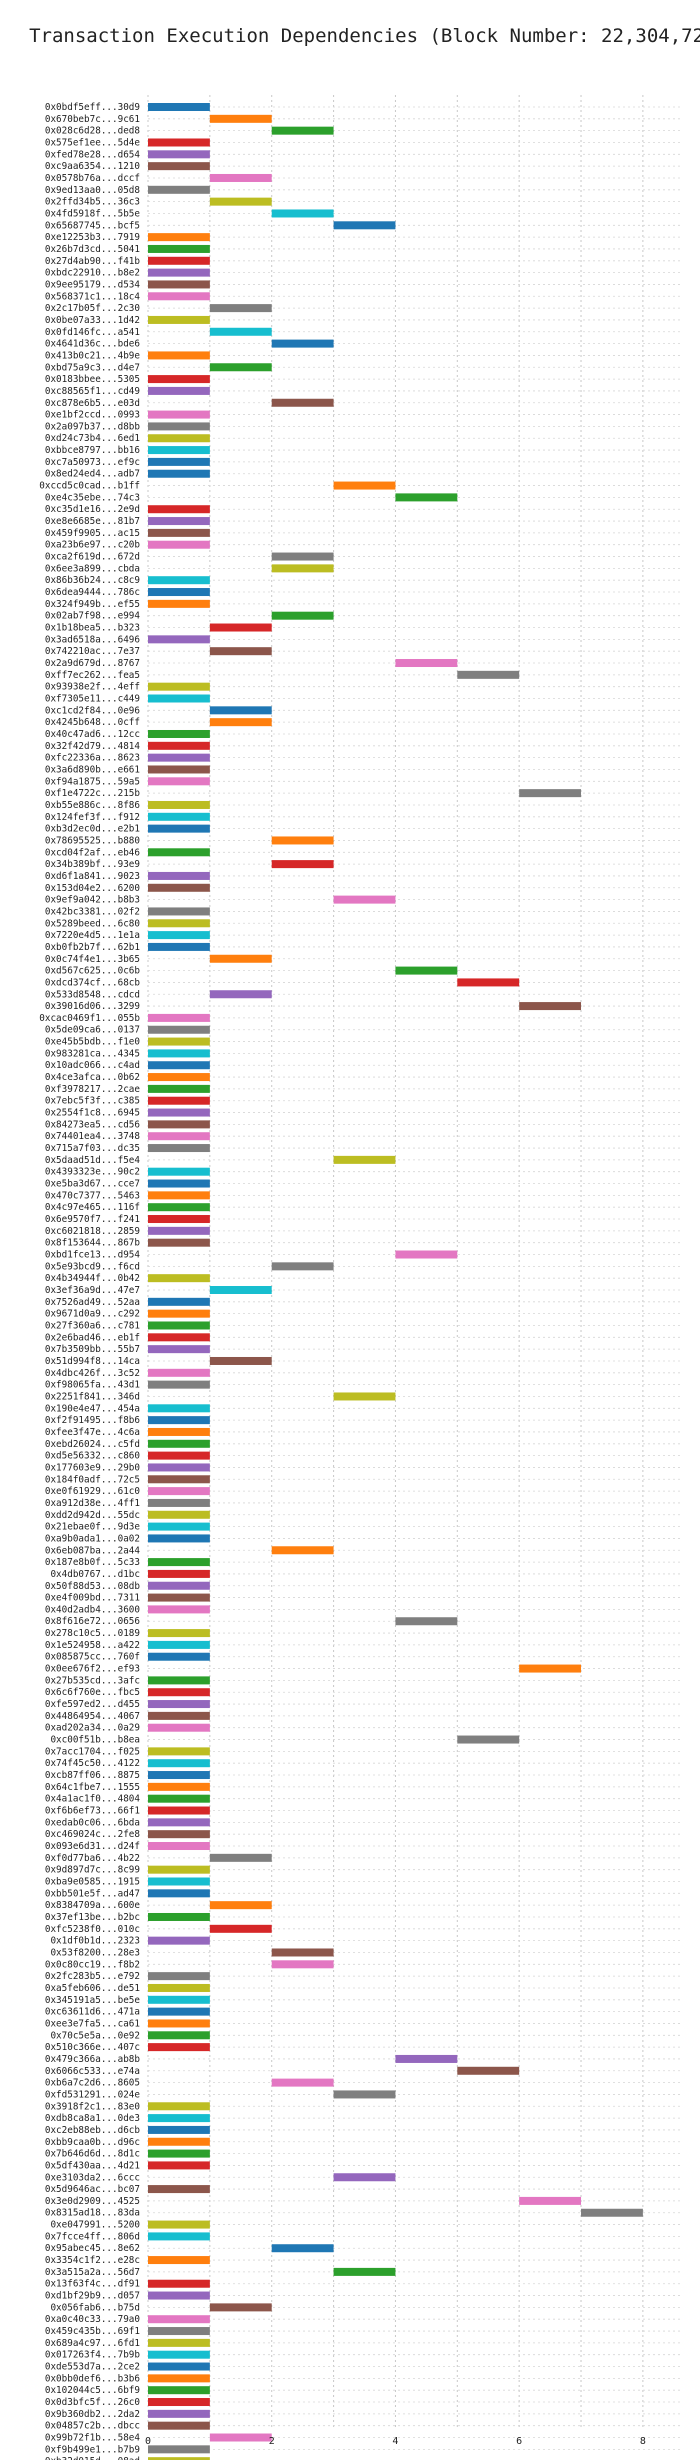 This screenshot has height=2460, width=700. What do you see at coordinates (89, 1018) in the screenshot?
I see `y-tick-label: 0xcac0469f1...055b` at bounding box center [89, 1018].